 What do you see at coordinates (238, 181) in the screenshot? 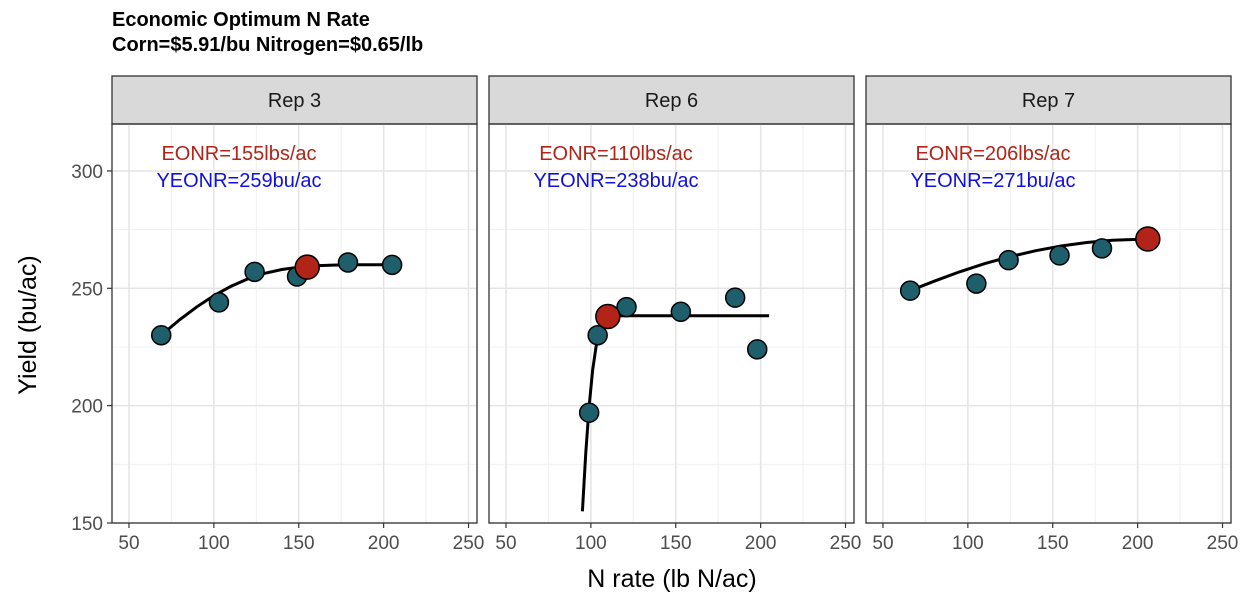
I see `yeonr-annotation: YEONR=259bu/ac` at bounding box center [238, 181].